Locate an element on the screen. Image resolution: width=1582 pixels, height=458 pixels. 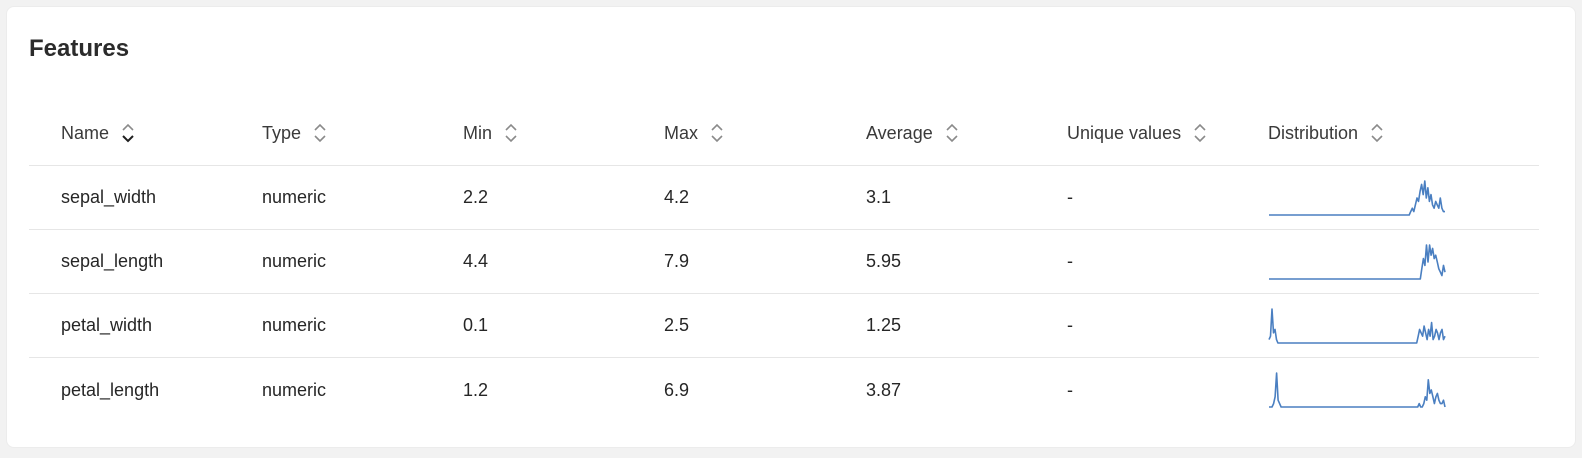
column-header-type: Type is located at coordinates (294, 133).